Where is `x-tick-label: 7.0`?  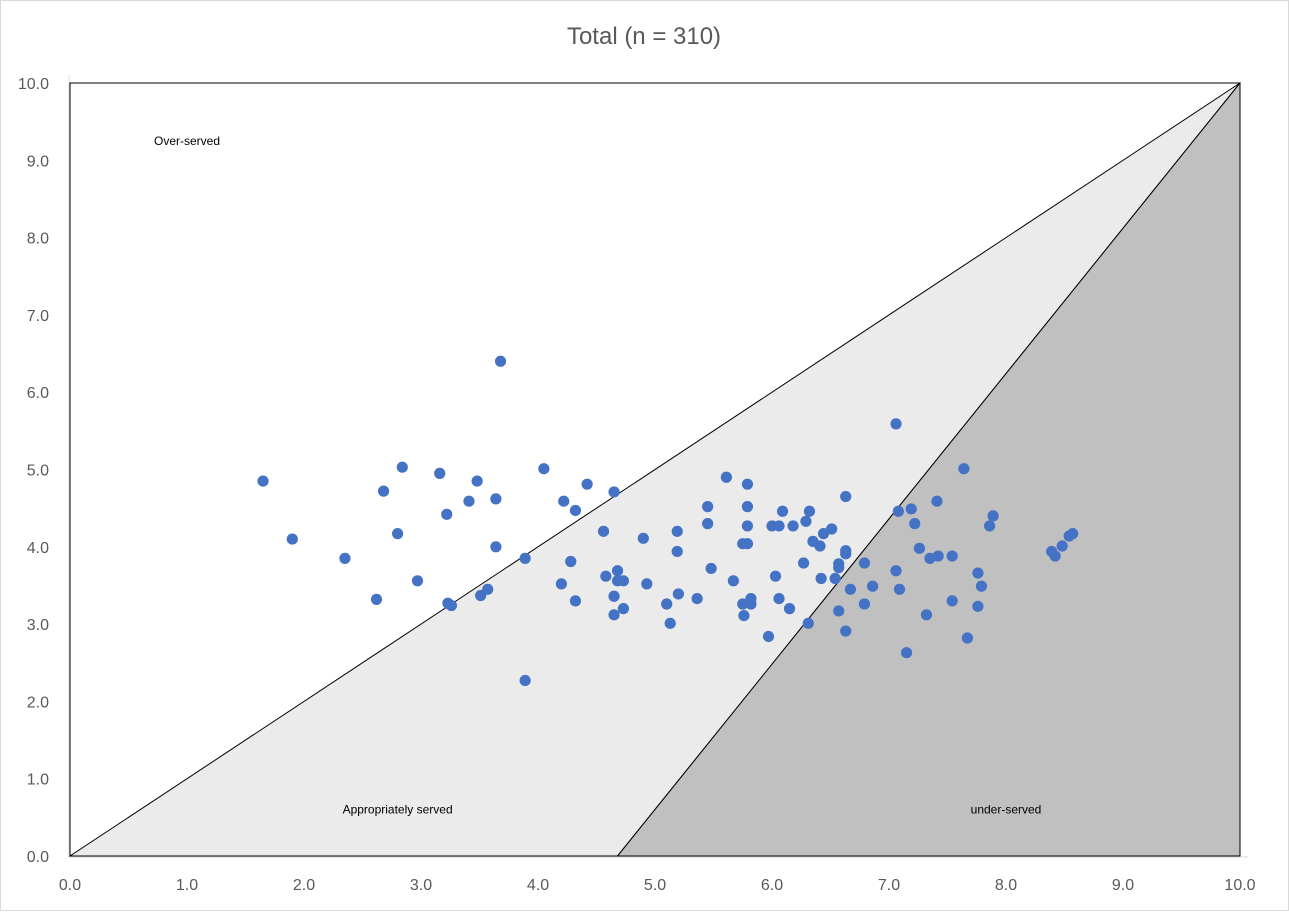
x-tick-label: 7.0 is located at coordinates (889, 885).